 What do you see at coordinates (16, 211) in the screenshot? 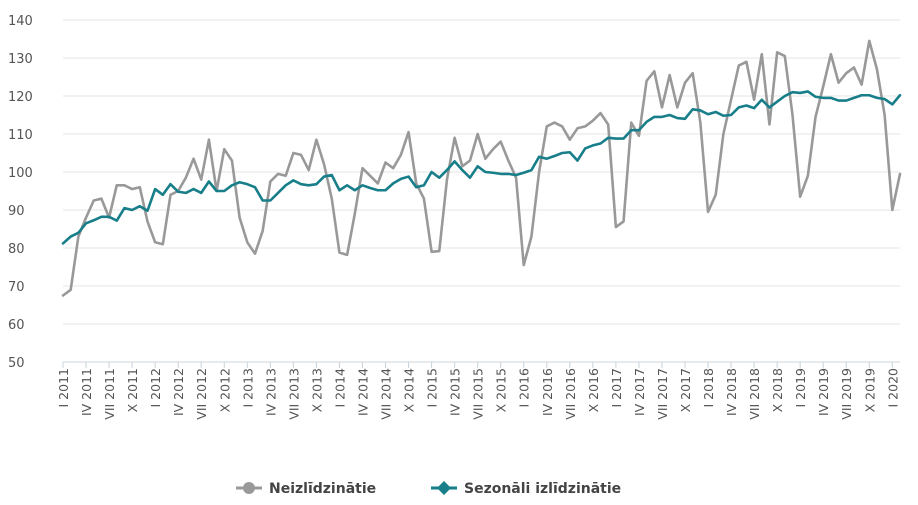
I see `y-tick-label: 90` at bounding box center [16, 211].